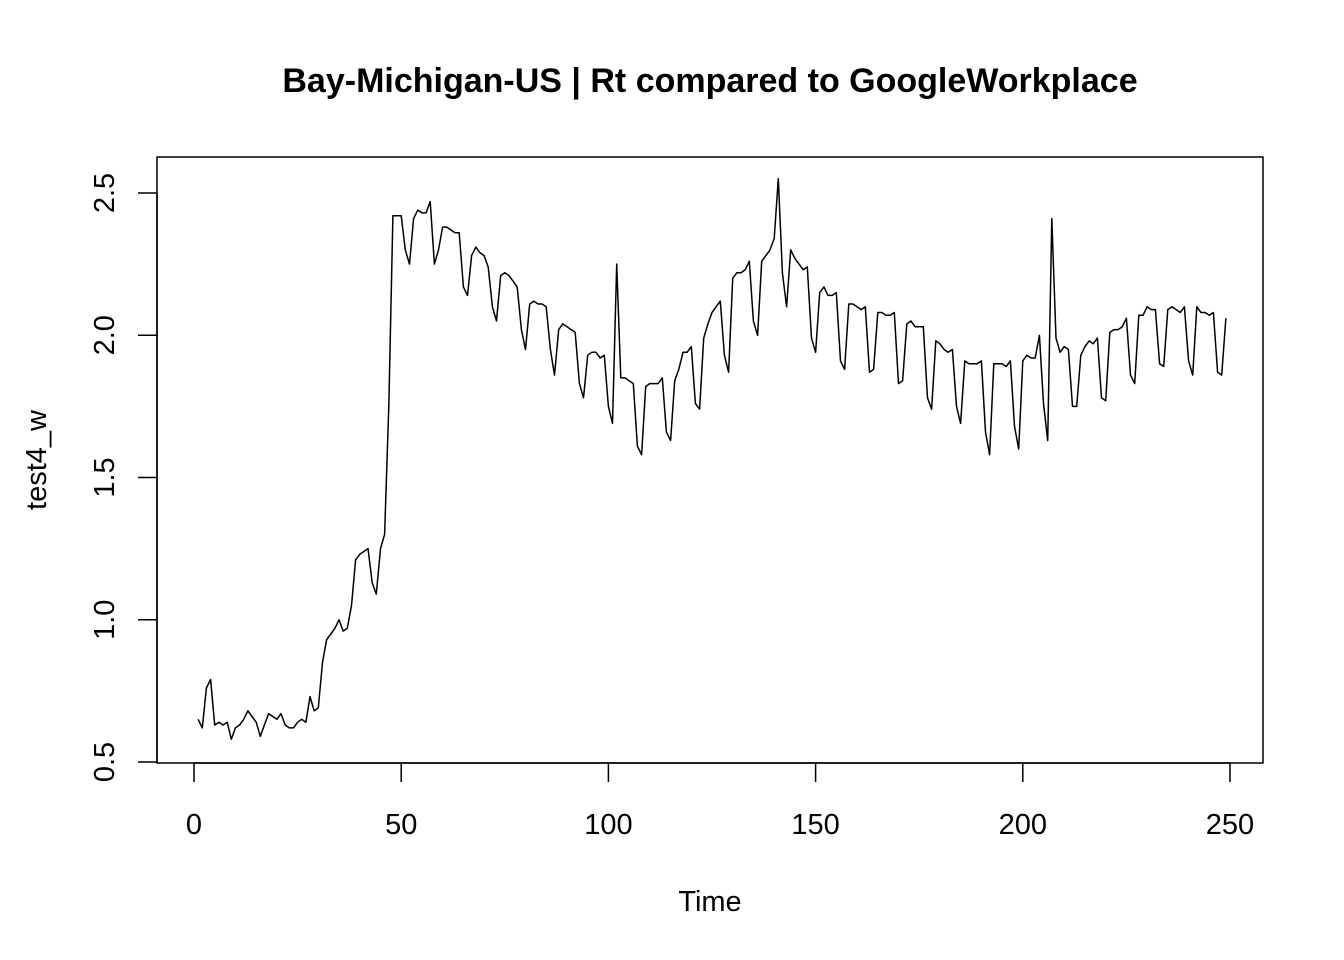 The height and width of the screenshot is (960, 1344). What do you see at coordinates (709, 902) in the screenshot?
I see `x-axis-label: Time` at bounding box center [709, 902].